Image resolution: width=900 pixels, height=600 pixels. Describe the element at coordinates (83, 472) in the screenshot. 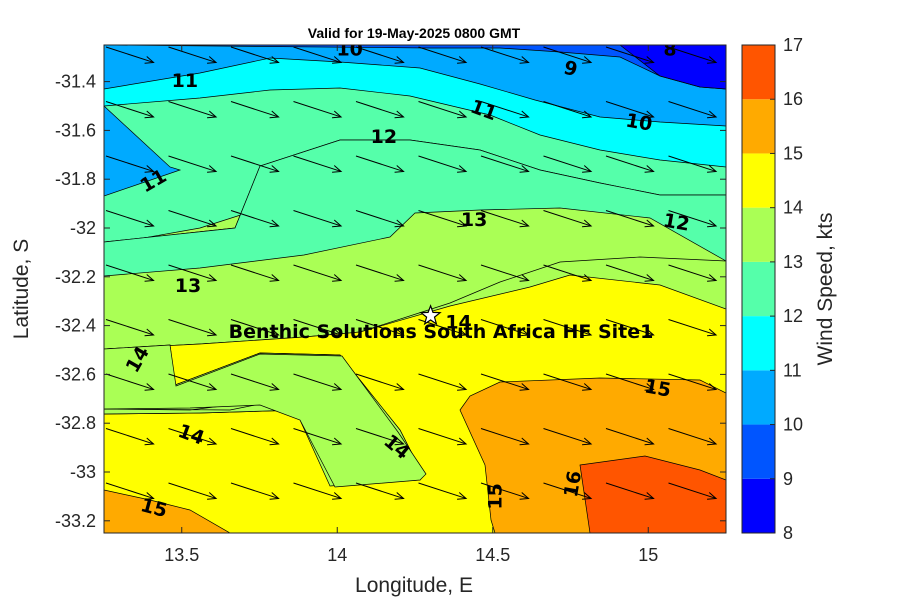

I see `y-tick-label: -33` at that location.